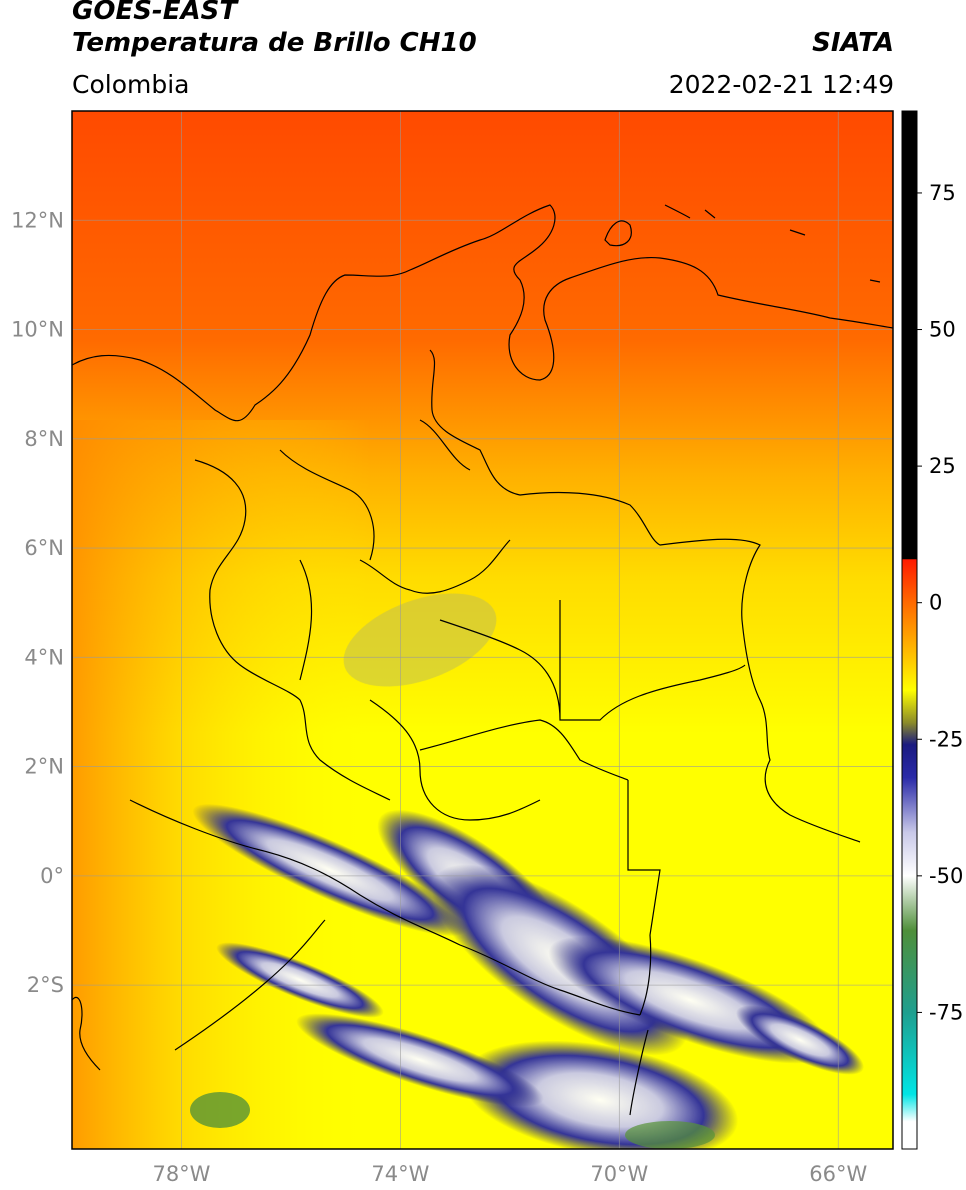  I want to click on latitude-labels: 12°N 10°N 8°N 6°N 4°N 2°N 0° 2°S, so click(37, 602).